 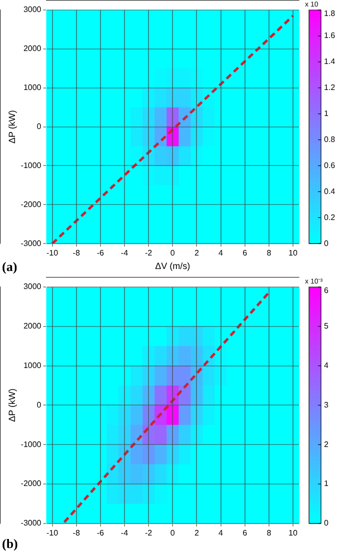 I want to click on color-bar-label: 6, so click(x=326, y=291).